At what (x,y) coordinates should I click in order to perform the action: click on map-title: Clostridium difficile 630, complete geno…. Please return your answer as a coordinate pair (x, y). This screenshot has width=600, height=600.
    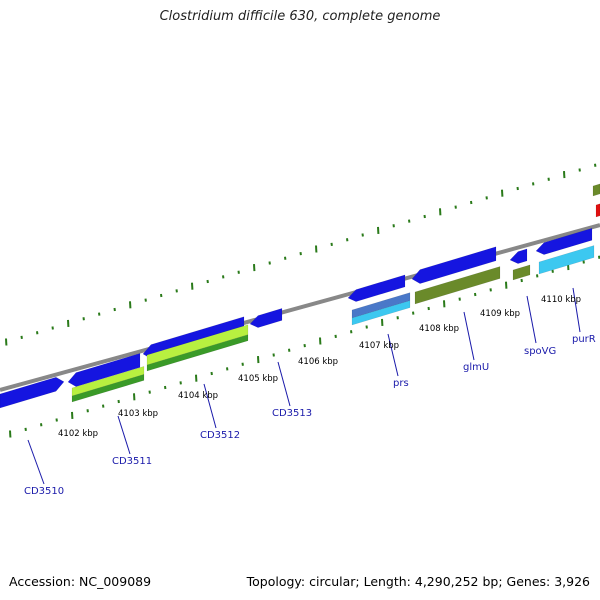
    Looking at the image, I should click on (300, 16).